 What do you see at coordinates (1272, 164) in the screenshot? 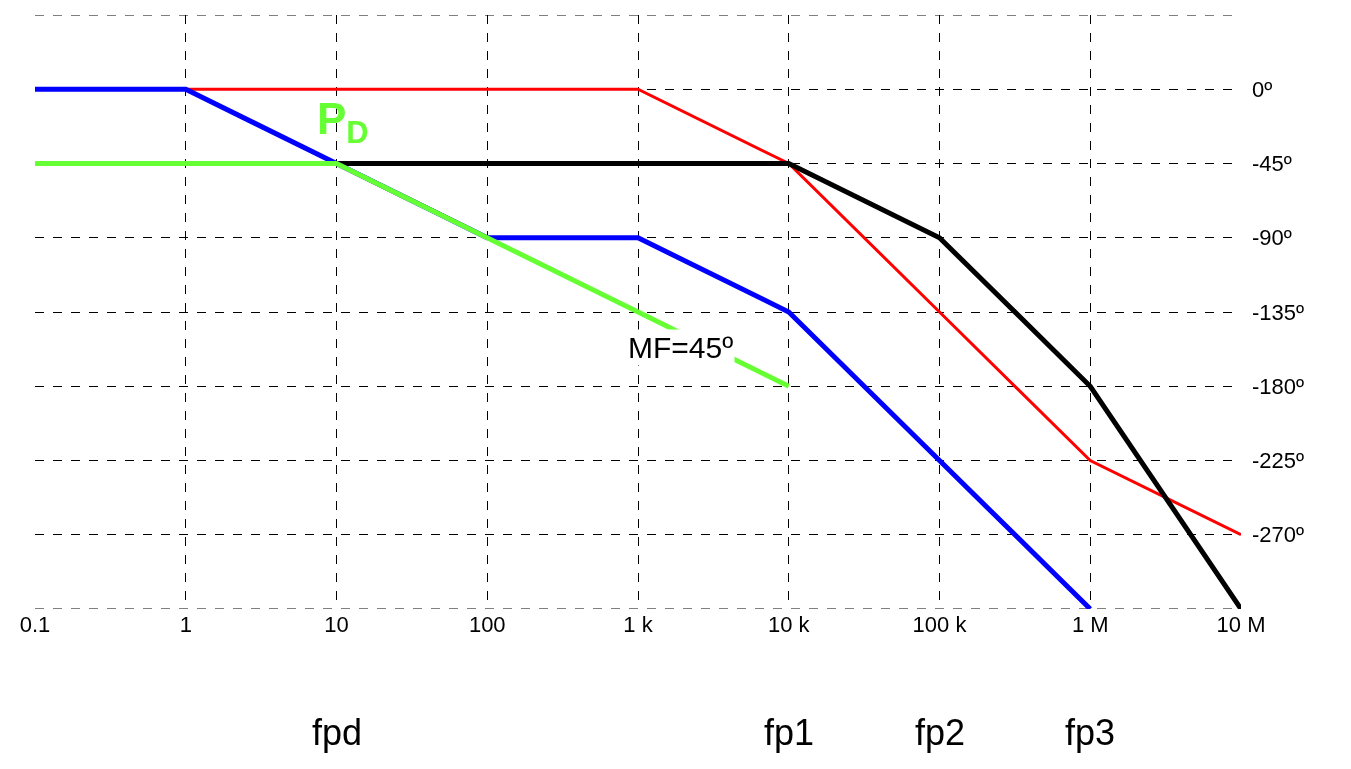
I see `y-tick-label: -45º` at bounding box center [1272, 164].